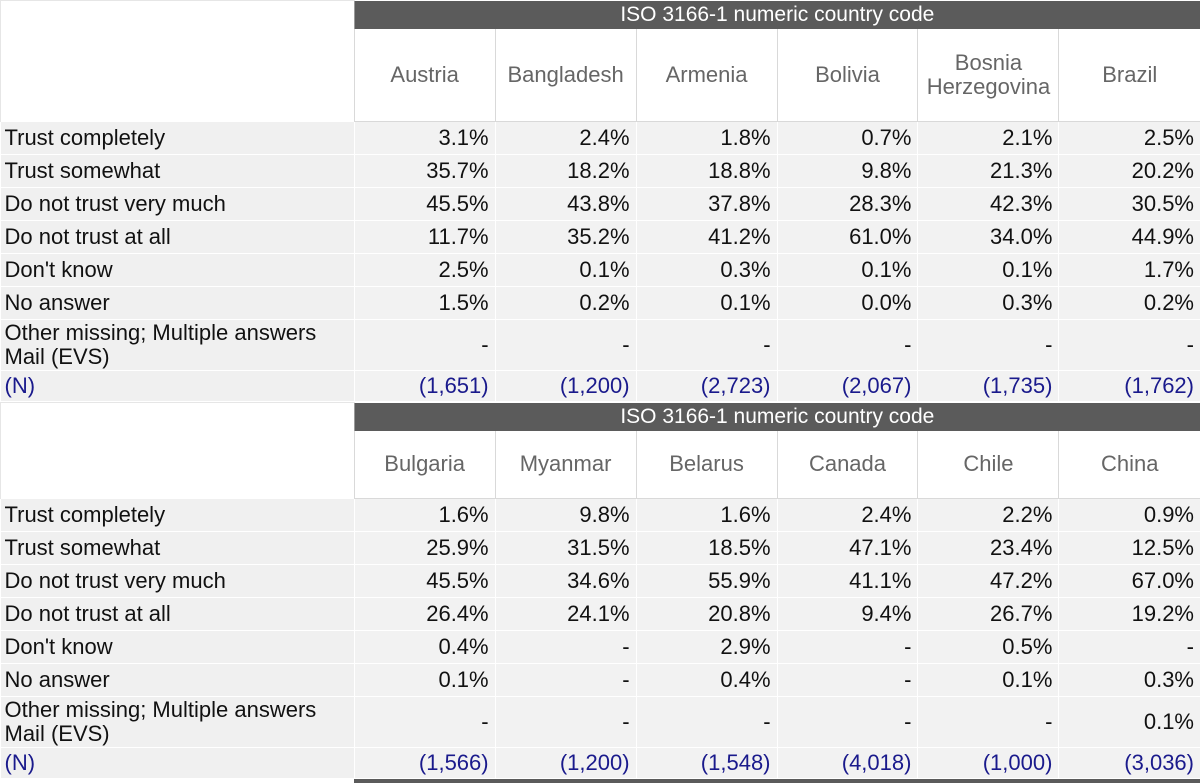  What do you see at coordinates (565, 614) in the screenshot?
I see `data-cell: 24.1%` at bounding box center [565, 614].